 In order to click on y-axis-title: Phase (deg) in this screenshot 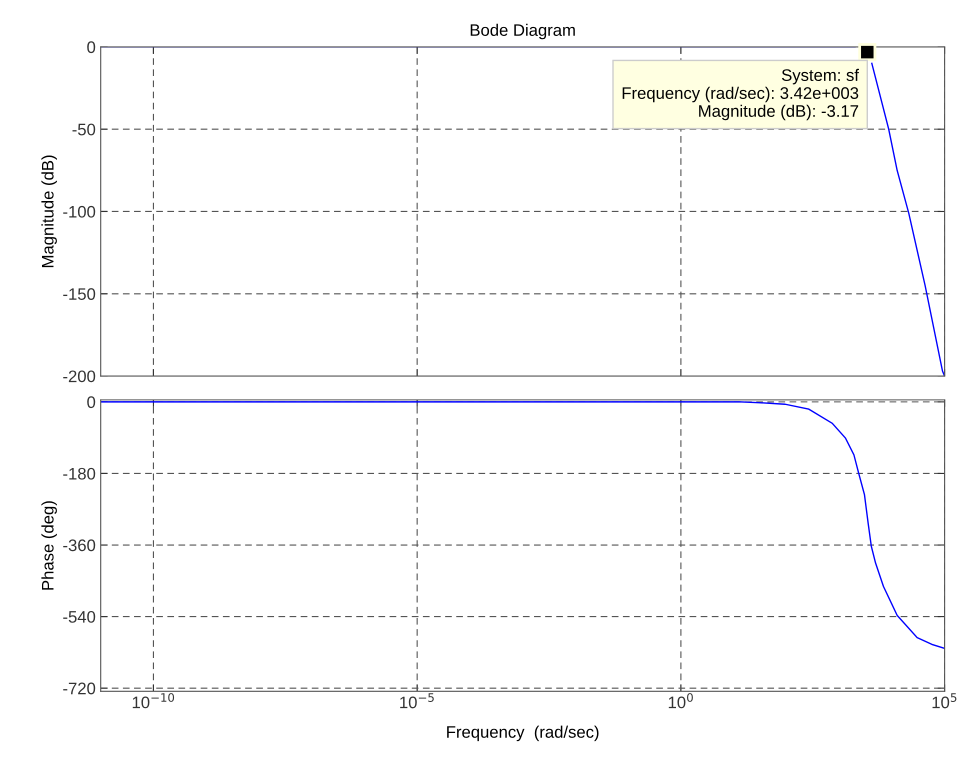, I will do `click(49, 545)`.